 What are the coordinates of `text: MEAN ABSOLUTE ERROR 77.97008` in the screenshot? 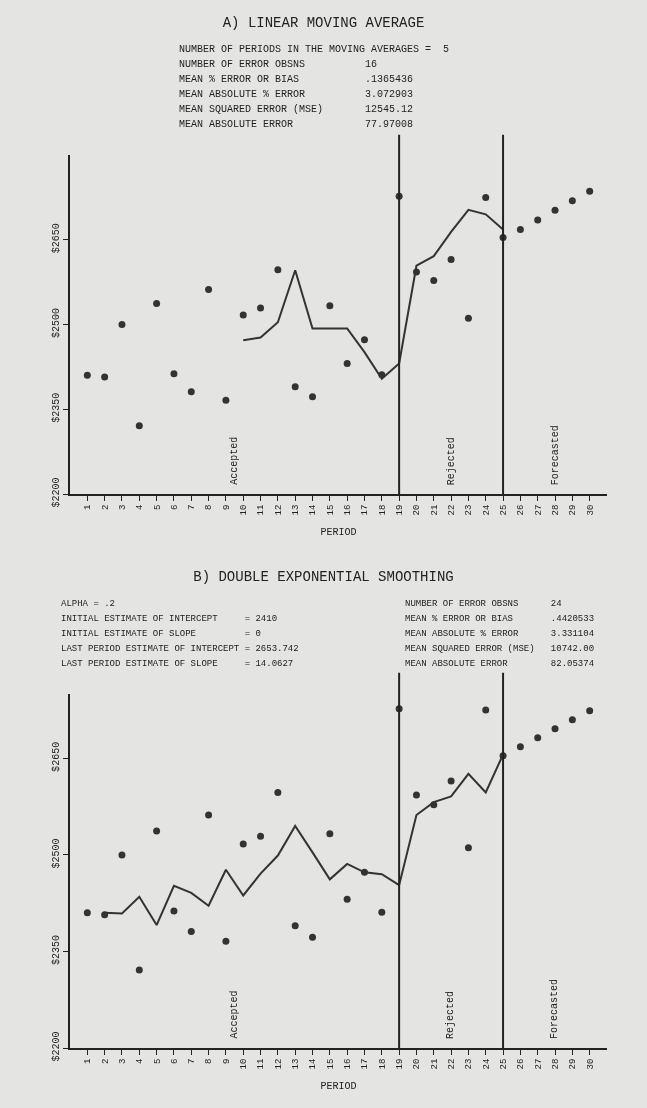 It's located at (296, 124).